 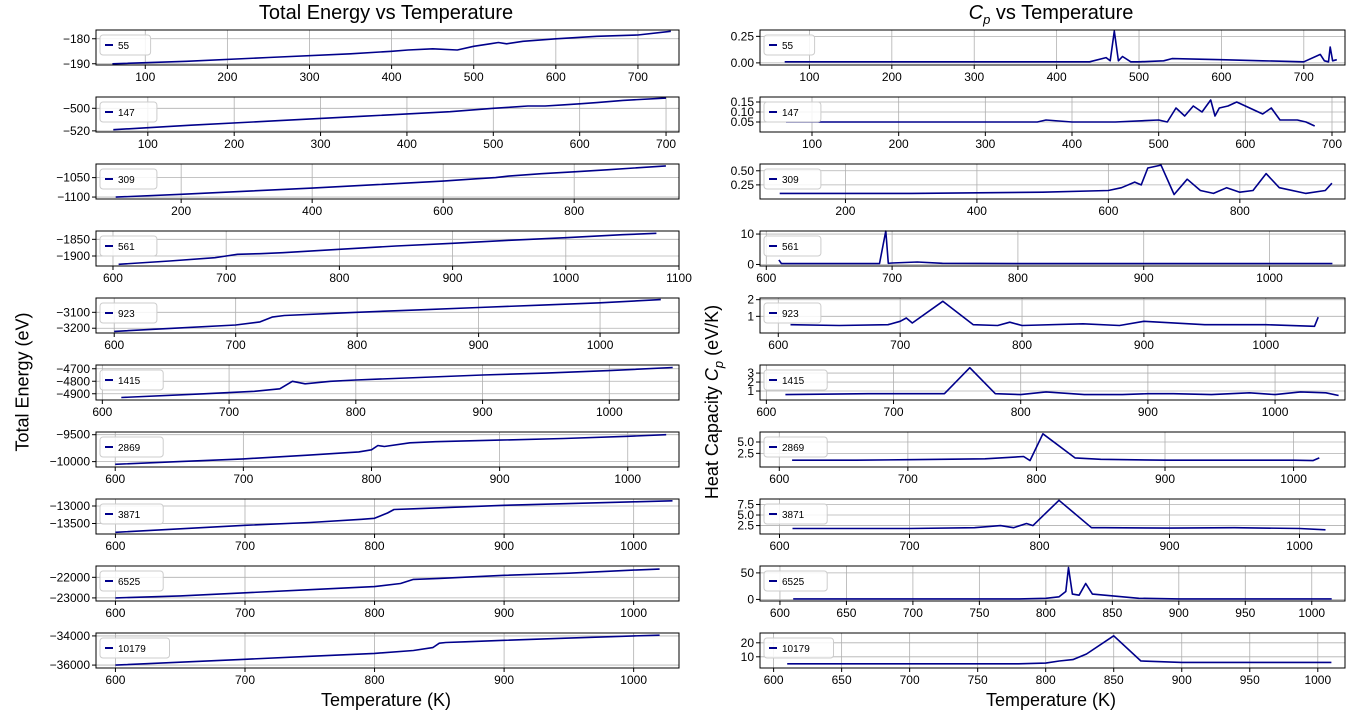 I want to click on legend-label: 923, so click(x=126, y=314).